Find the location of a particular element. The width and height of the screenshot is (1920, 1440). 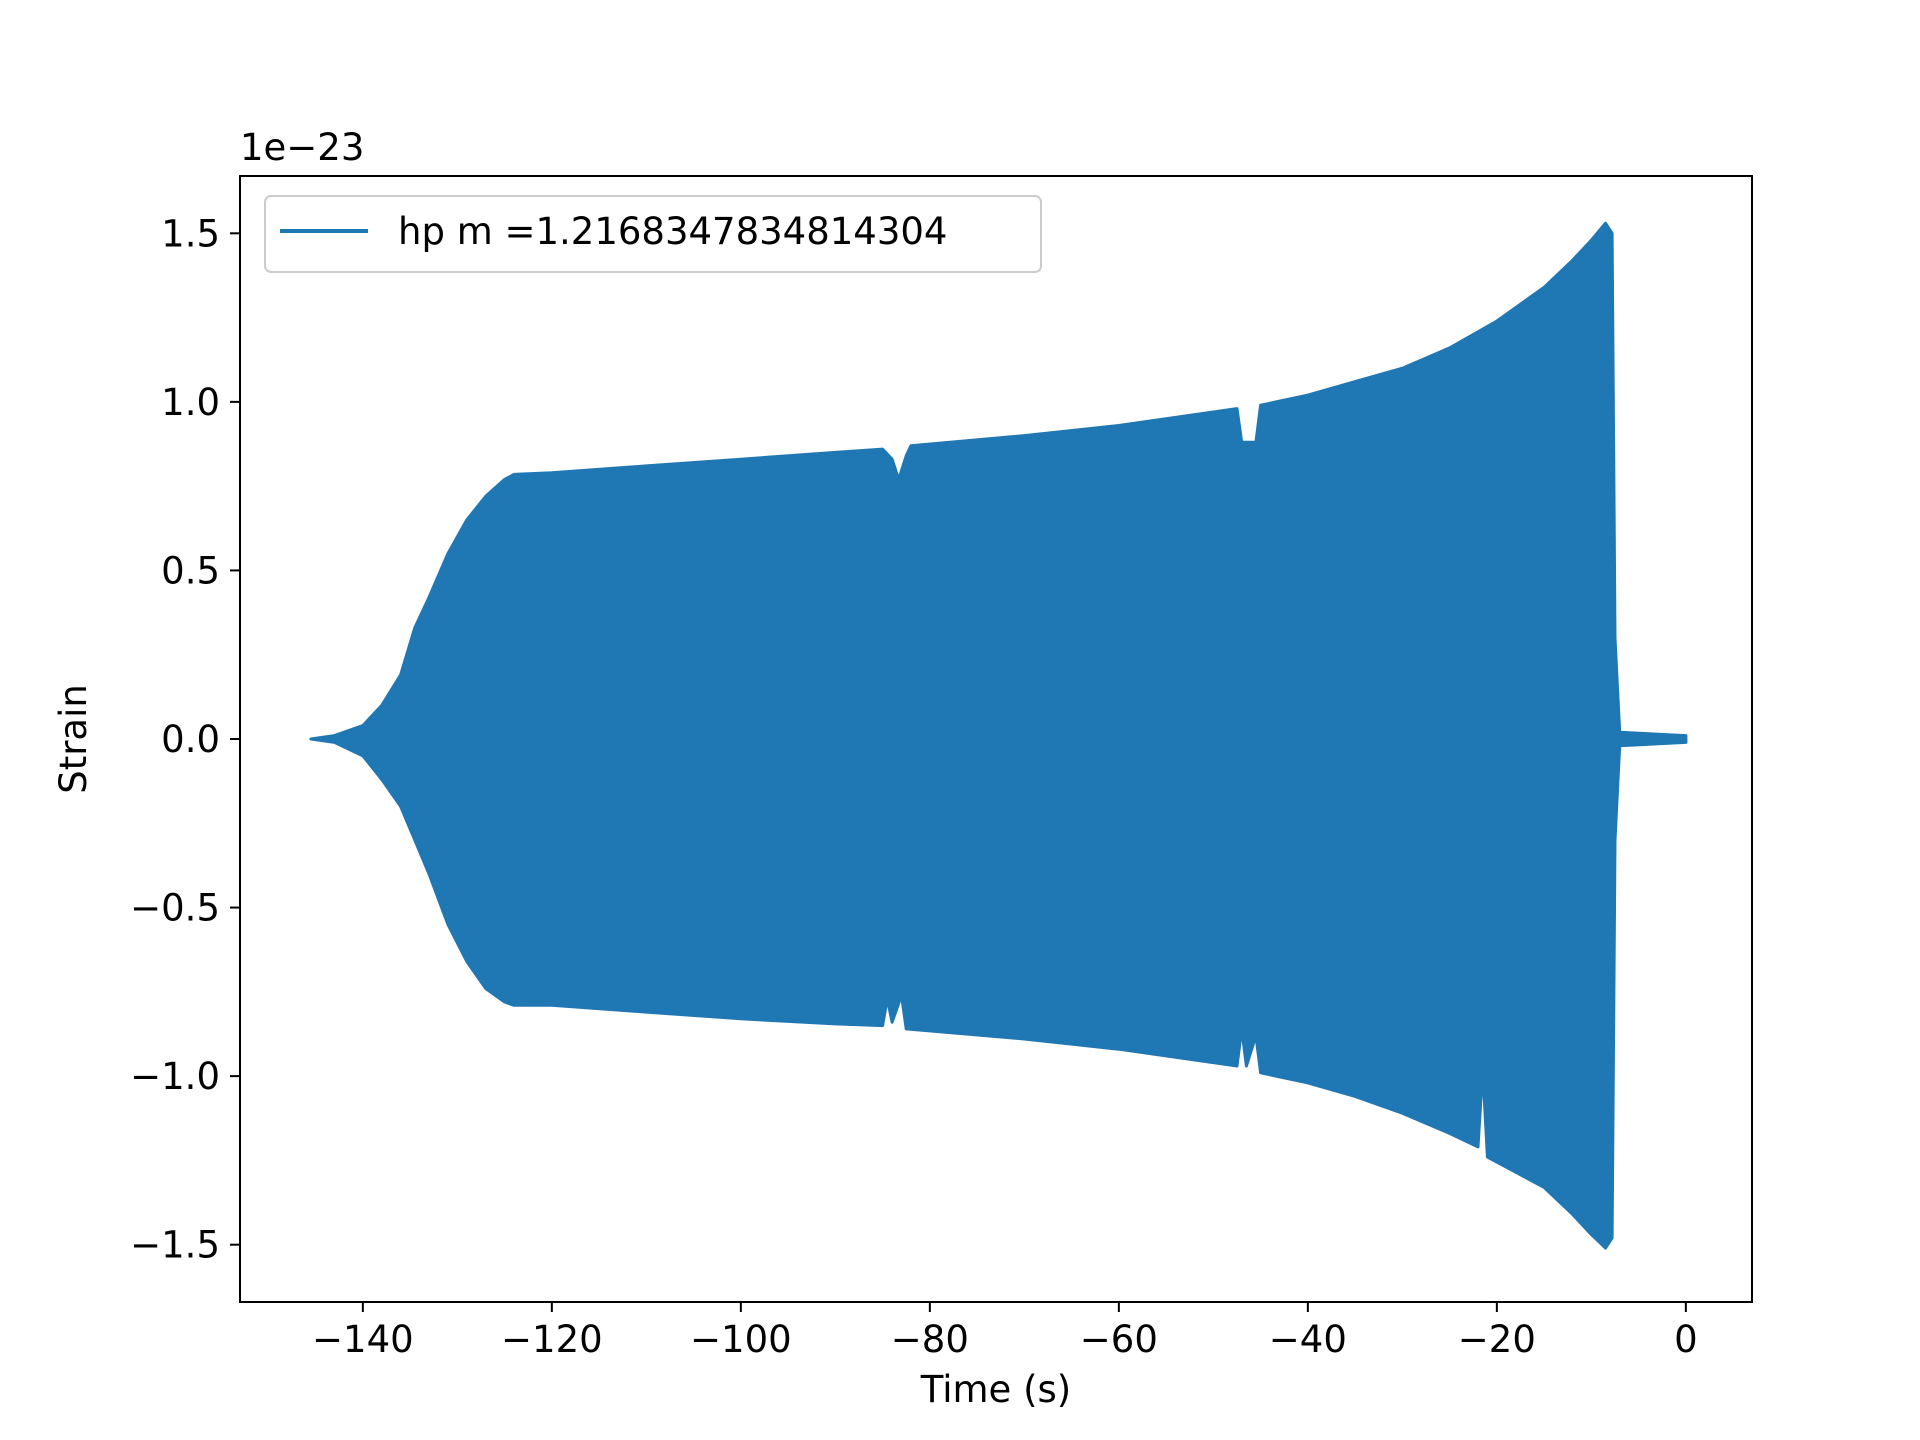

y-axis-label: Strain is located at coordinates (73, 739).